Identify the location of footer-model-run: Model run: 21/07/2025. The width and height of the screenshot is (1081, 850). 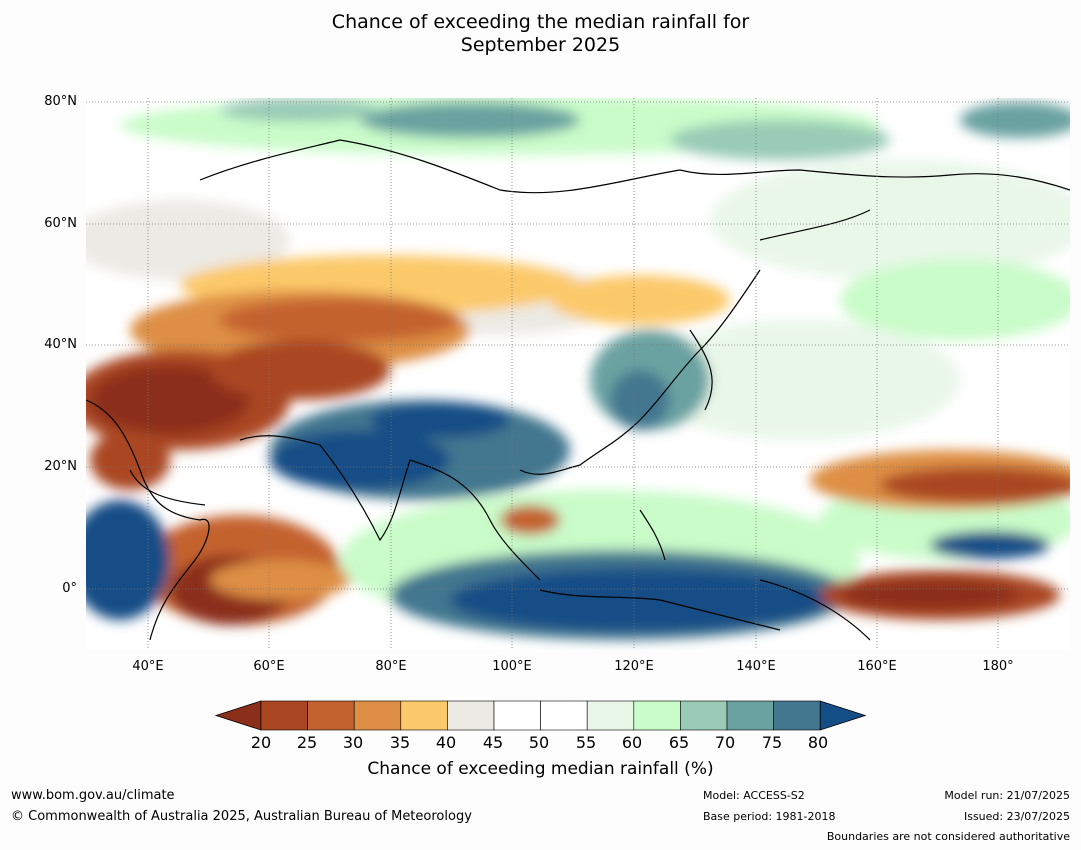
(1007, 795).